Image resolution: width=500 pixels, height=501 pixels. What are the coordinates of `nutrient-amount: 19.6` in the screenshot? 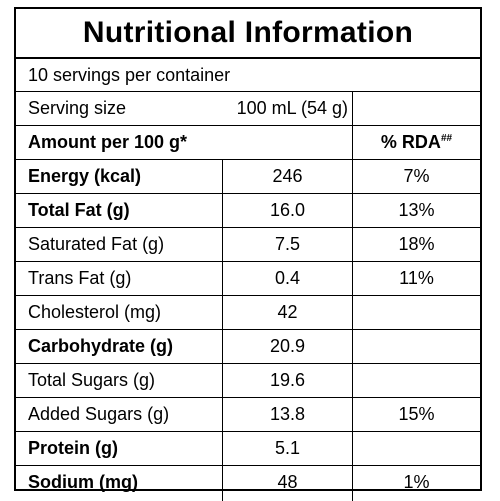 It's located at (288, 380).